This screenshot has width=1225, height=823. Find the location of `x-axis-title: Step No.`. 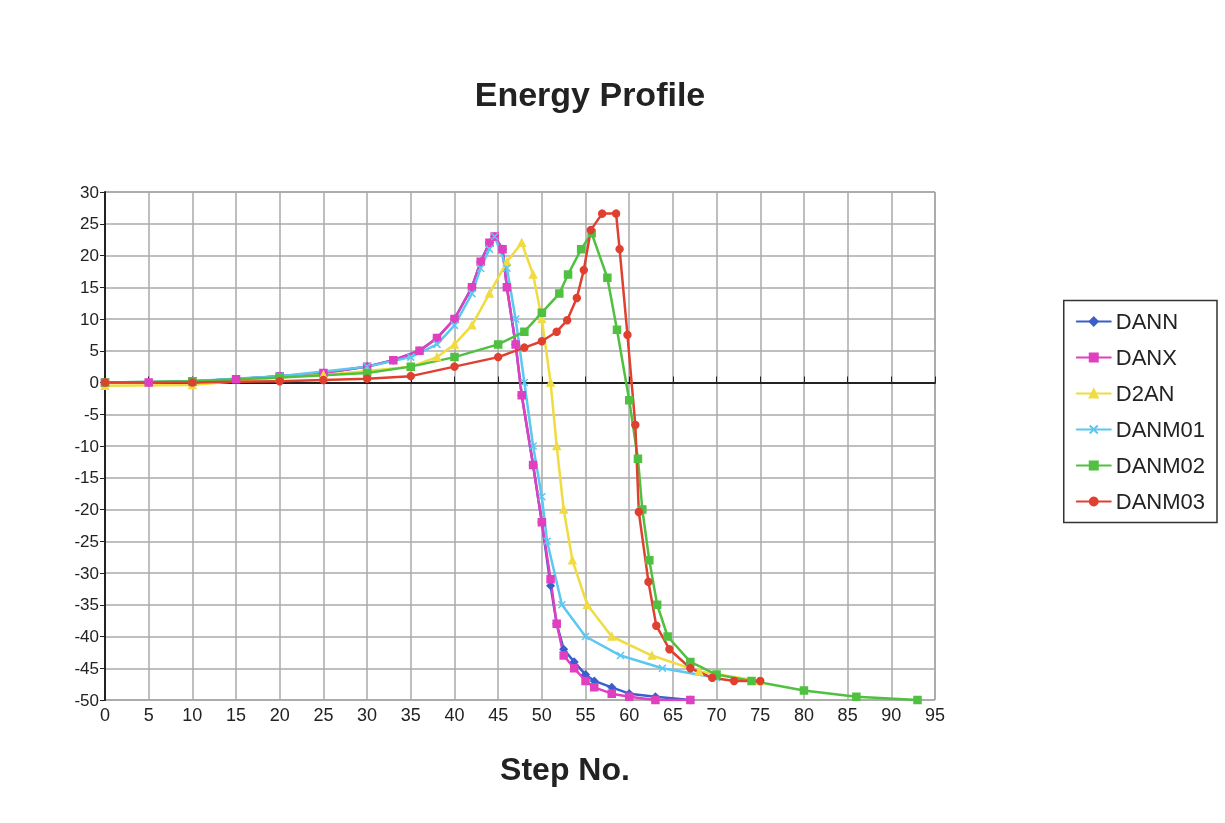

x-axis-title: Step No. is located at coordinates (565, 769).